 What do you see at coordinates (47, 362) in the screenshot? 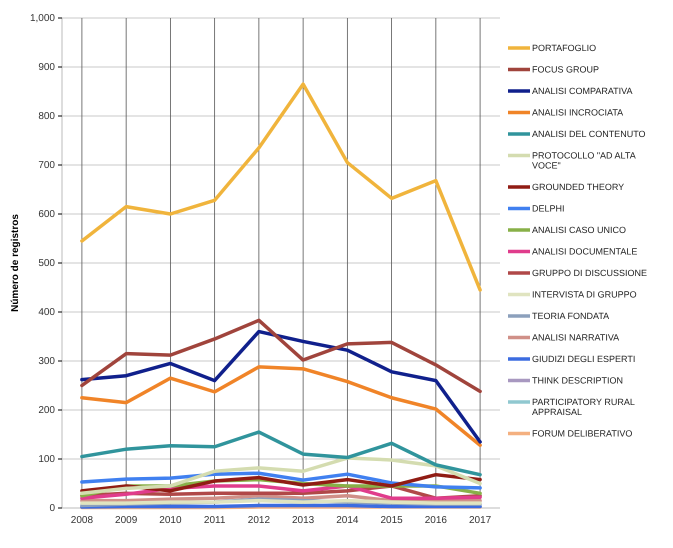
I see `y-tick-label: 300` at bounding box center [47, 362].